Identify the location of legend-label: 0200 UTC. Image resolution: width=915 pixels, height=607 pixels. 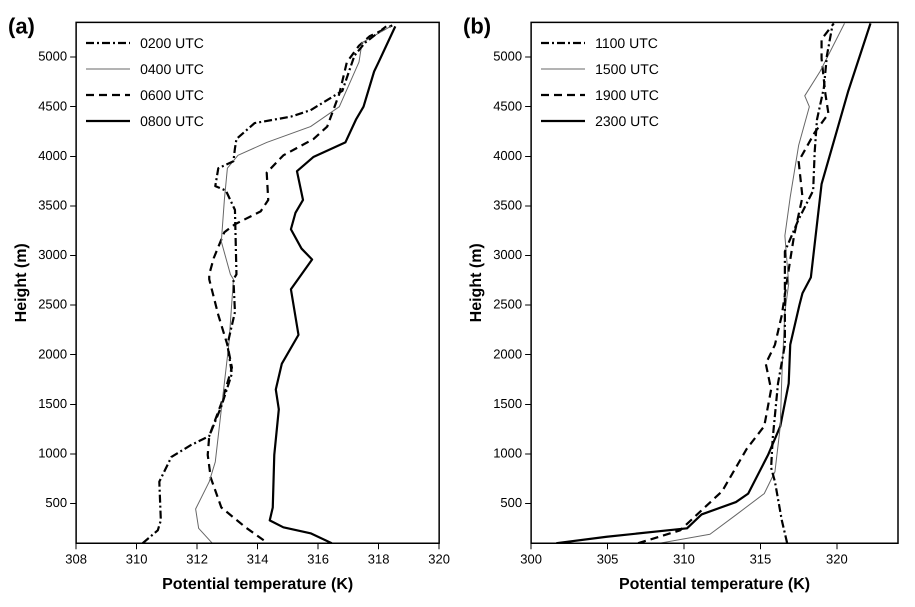
(172, 43).